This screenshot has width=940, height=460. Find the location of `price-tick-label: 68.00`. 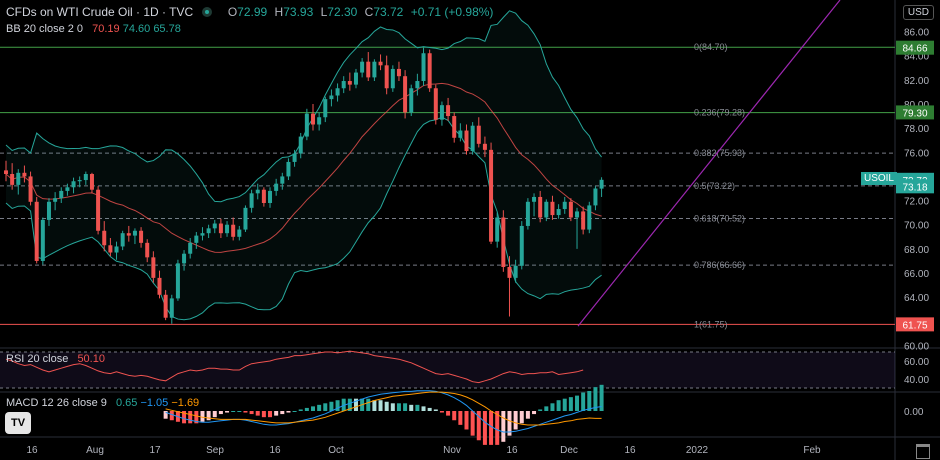

price-tick-label: 68.00 is located at coordinates (916, 250).